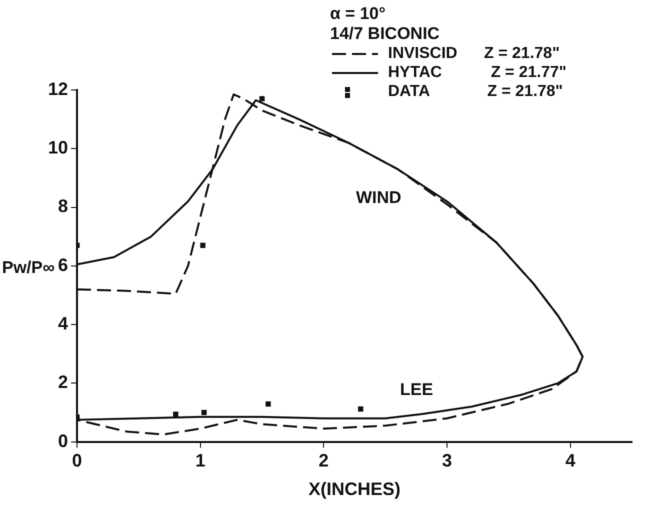  Describe the element at coordinates (474, 53) in the screenshot. I see `legend-label: INVISCID Z = 21.78"` at that location.